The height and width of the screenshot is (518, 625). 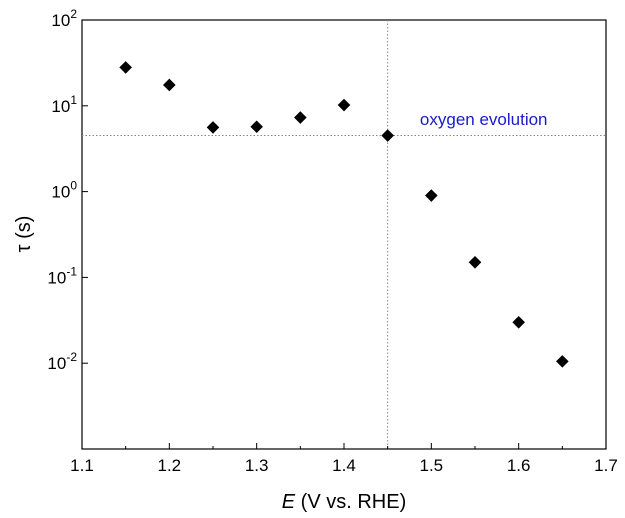 I want to click on annotation-oxygen-evolution: oxygen evolution, so click(x=484, y=119).